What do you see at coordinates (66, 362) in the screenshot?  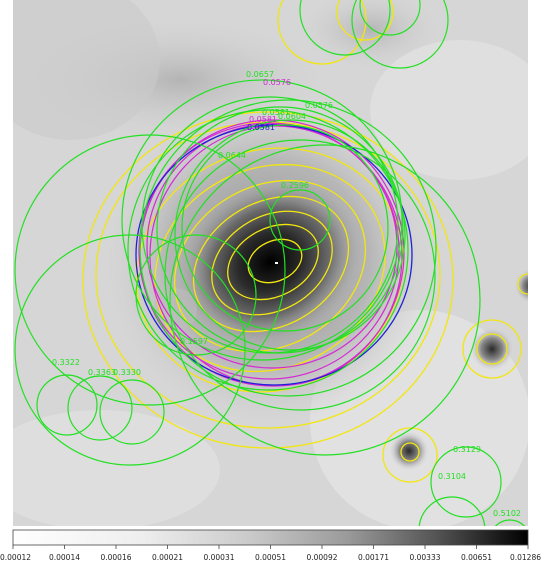 I see `label-l10: 0.3322` at bounding box center [66, 362].